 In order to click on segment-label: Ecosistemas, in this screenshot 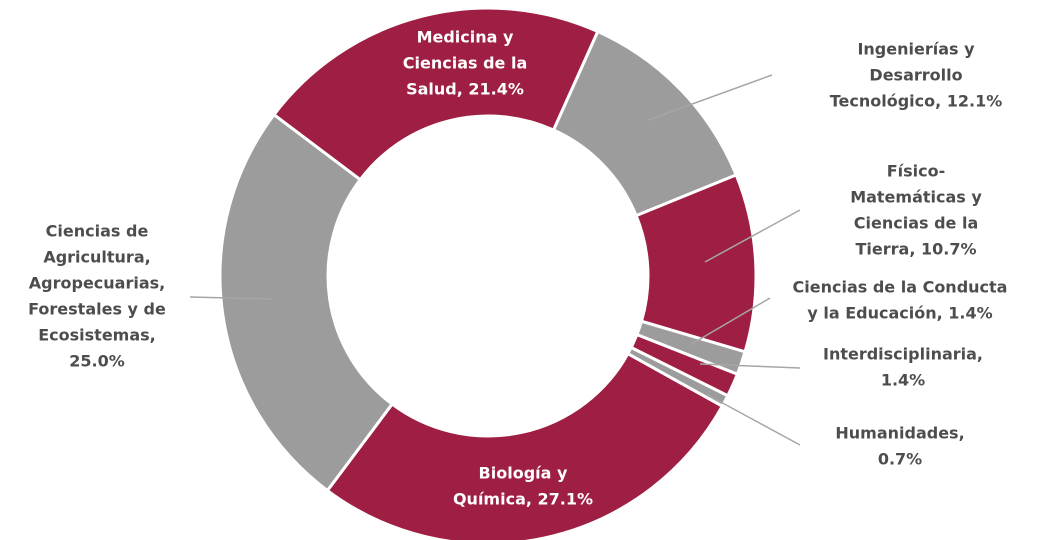, I will do `click(97, 335)`.